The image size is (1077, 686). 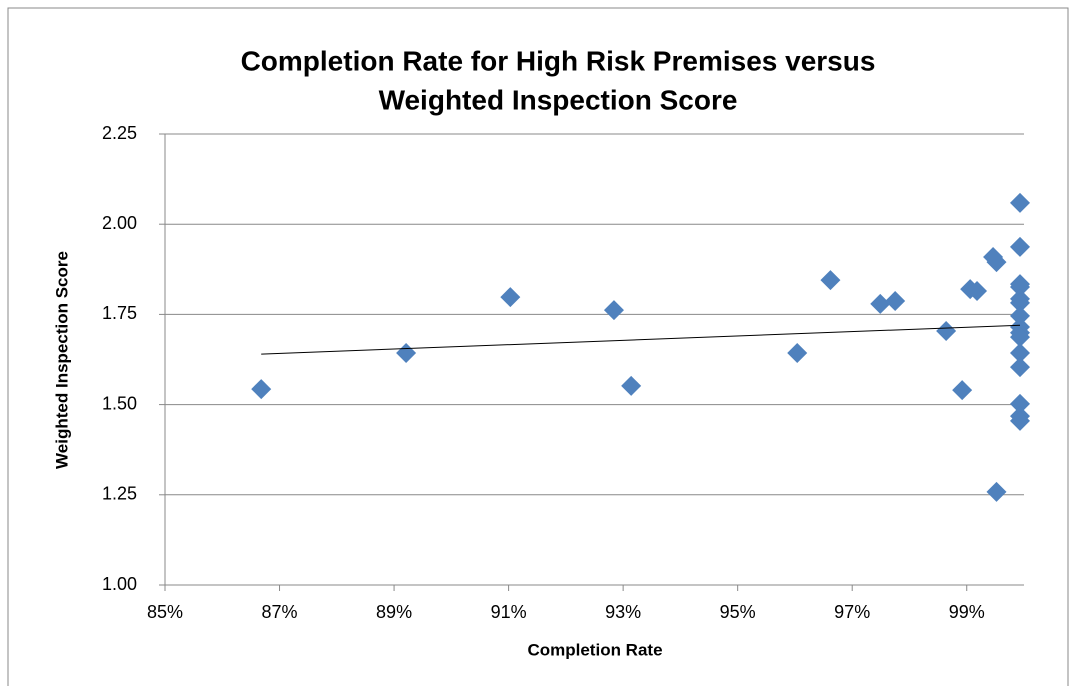 What do you see at coordinates (119, 494) in the screenshot?
I see `y-tick-label: 1.25` at bounding box center [119, 494].